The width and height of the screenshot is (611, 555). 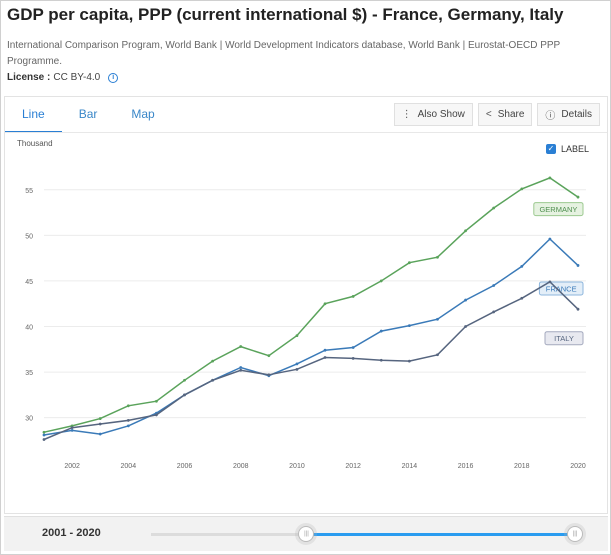 What do you see at coordinates (576, 114) in the screenshot?
I see `details-label: Details` at bounding box center [576, 114].